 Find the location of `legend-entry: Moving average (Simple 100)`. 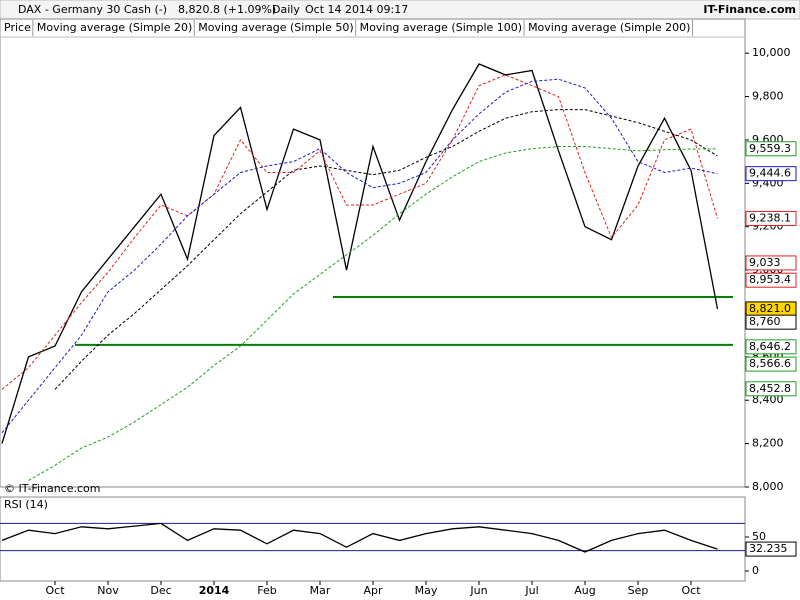

legend-entry: Moving average (Simple 100) is located at coordinates (441, 27).